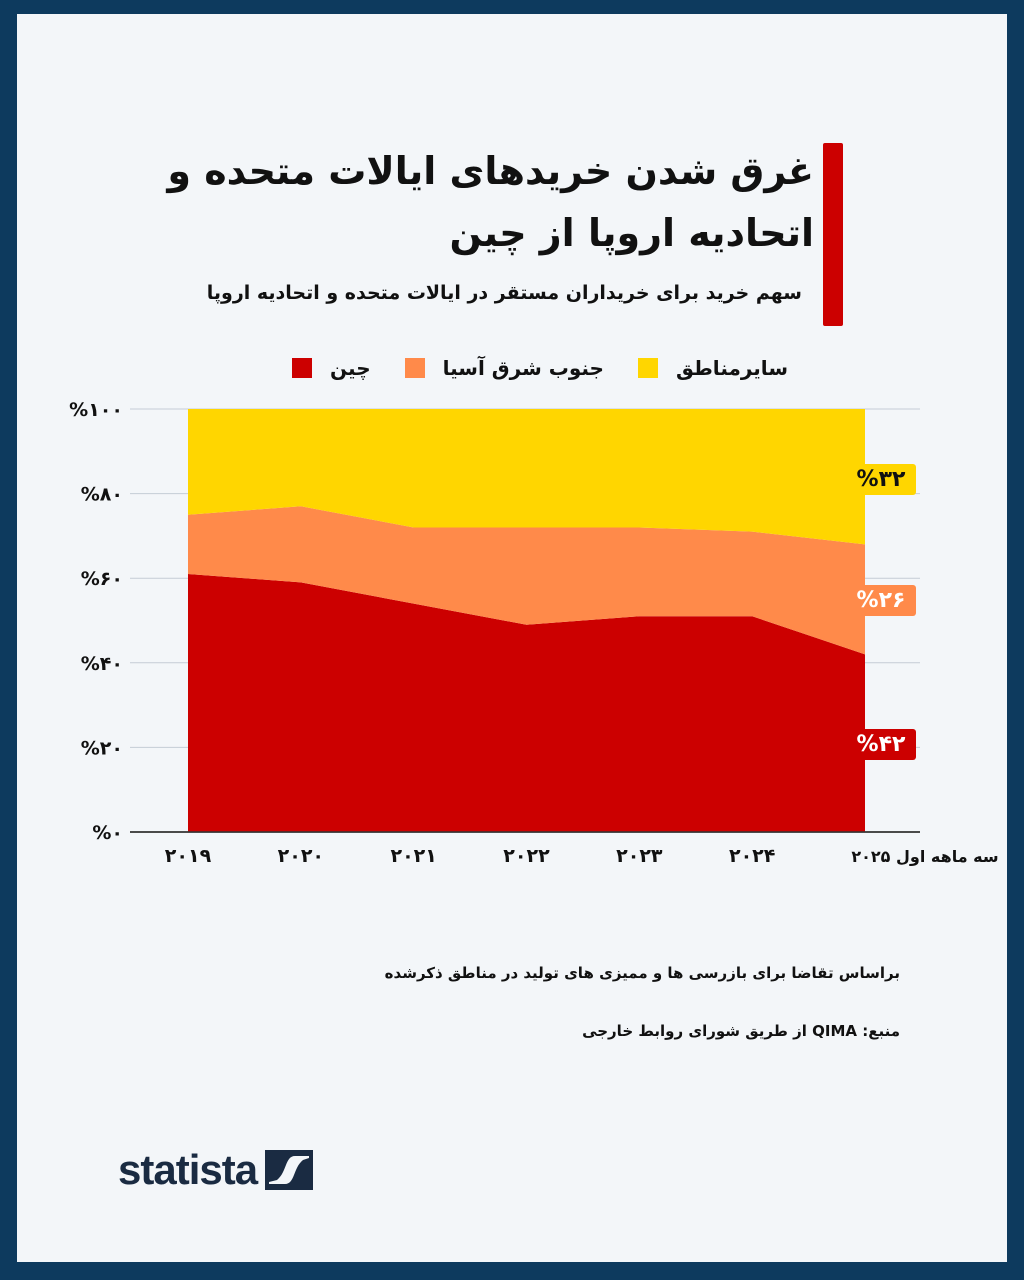 This screenshot has width=1024, height=1280. I want to click on x-tick-label: ۲۰۱۹, so click(188, 856).